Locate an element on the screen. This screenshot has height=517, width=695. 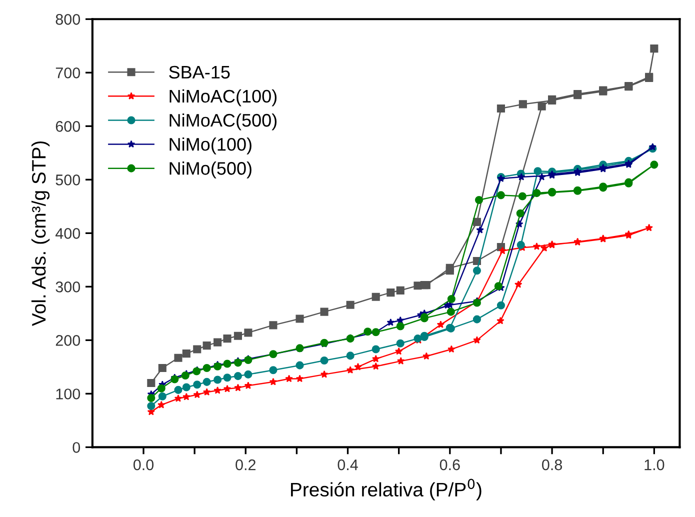
legend-label: NiMo(100) is located at coordinates (211, 146).